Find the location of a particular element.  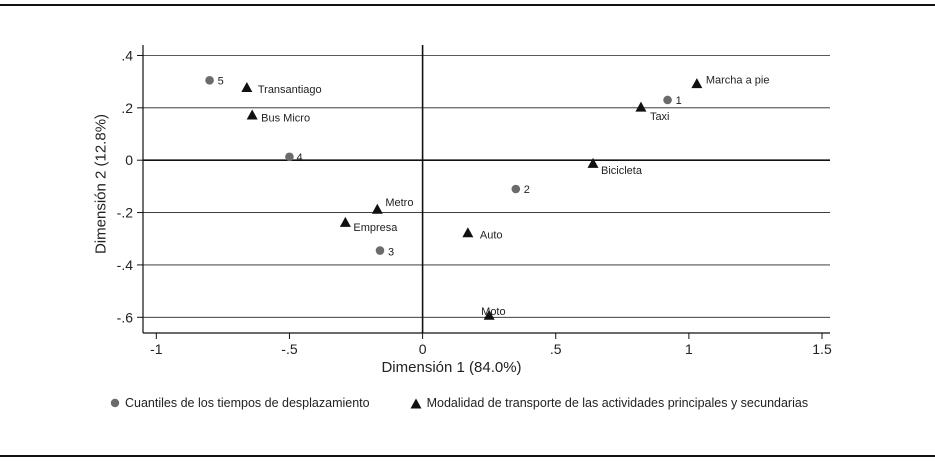

point-label: Bicicleta is located at coordinates (622, 171).